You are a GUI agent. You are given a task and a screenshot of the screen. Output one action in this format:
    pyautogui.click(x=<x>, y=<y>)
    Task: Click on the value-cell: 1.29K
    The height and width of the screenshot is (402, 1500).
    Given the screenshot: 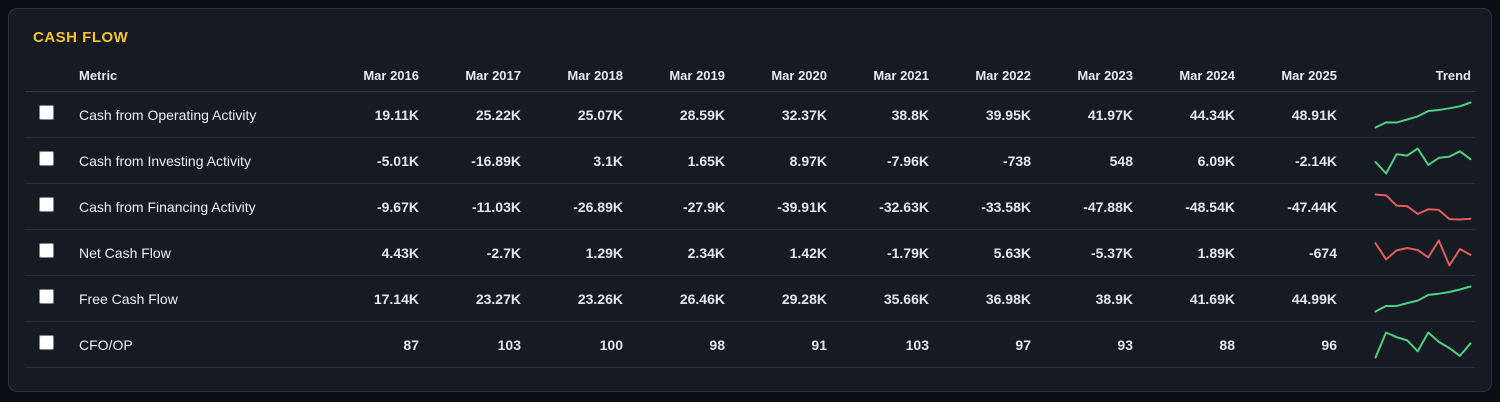 What is the action you would take?
    pyautogui.click(x=604, y=252)
    